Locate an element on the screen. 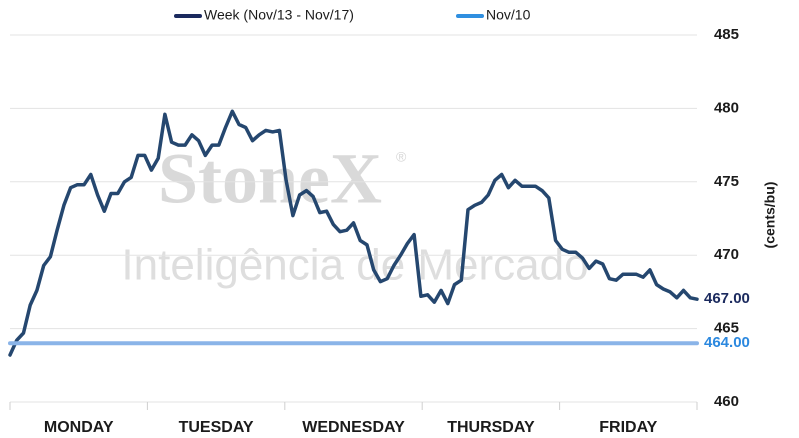 Image resolution: width=799 pixels, height=438 pixels. y-axis-label: (cents/bu) is located at coordinates (770, 215).